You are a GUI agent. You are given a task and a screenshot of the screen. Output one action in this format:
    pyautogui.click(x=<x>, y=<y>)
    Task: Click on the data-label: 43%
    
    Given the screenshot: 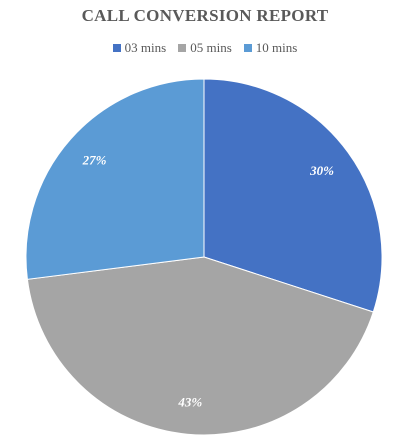 What is the action you would take?
    pyautogui.click(x=189, y=401)
    